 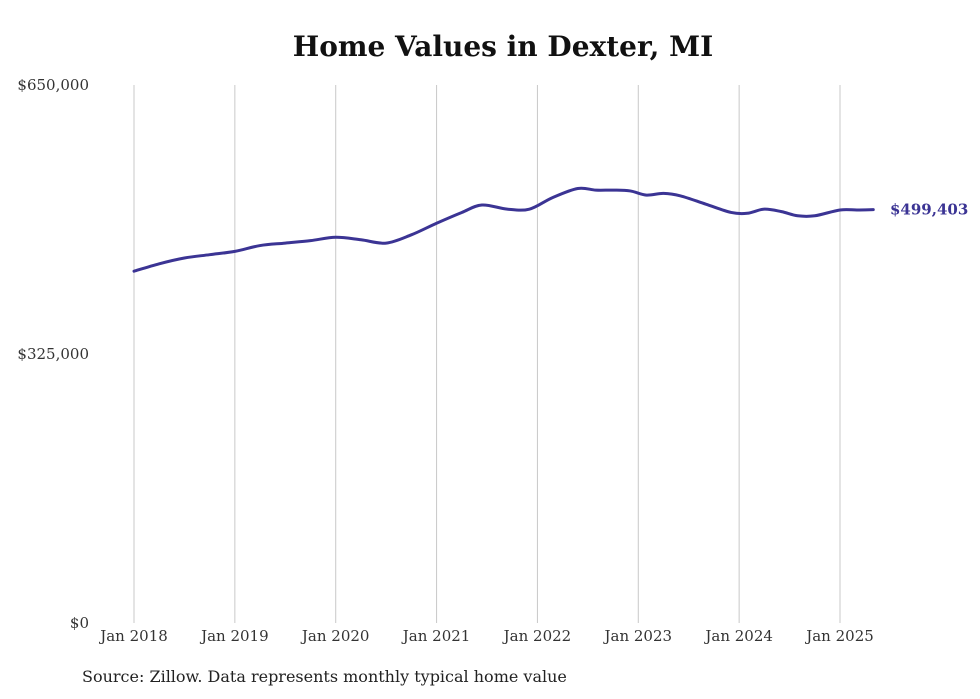 What do you see at coordinates (929, 210) in the screenshot?
I see `end-value-label: $499,403` at bounding box center [929, 210].